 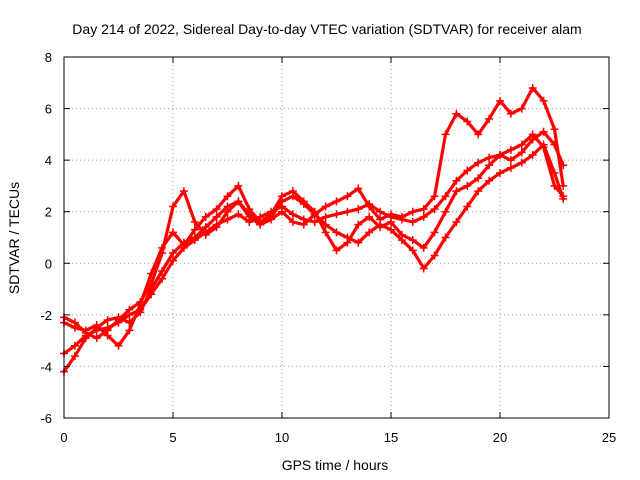 I want to click on y-tick-label: 8, so click(x=48, y=57).